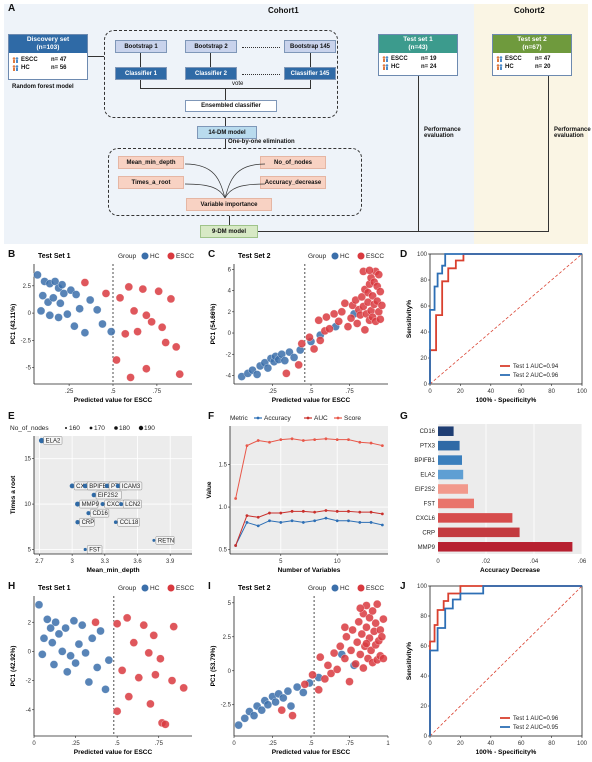 Image resolution: width=592 pixels, height=762 pixels. I want to click on panel-label-f: F, so click(211, 416).